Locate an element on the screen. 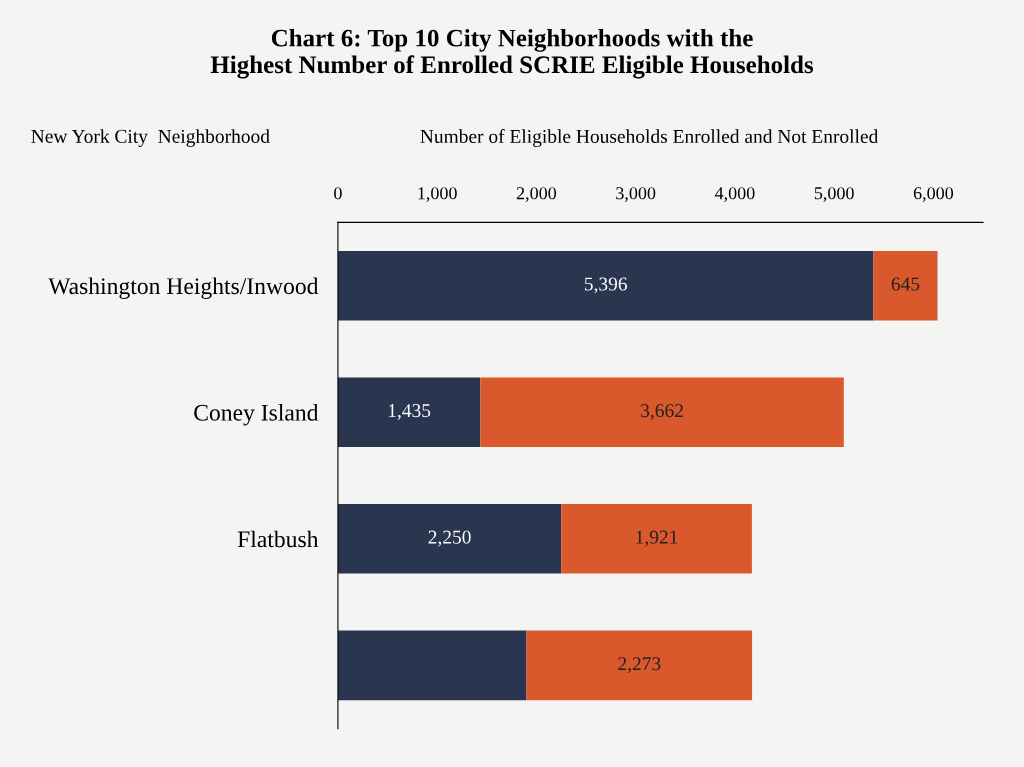 Image resolution: width=1024 pixels, height=767 pixels. data-label: 1,435 is located at coordinates (409, 412).